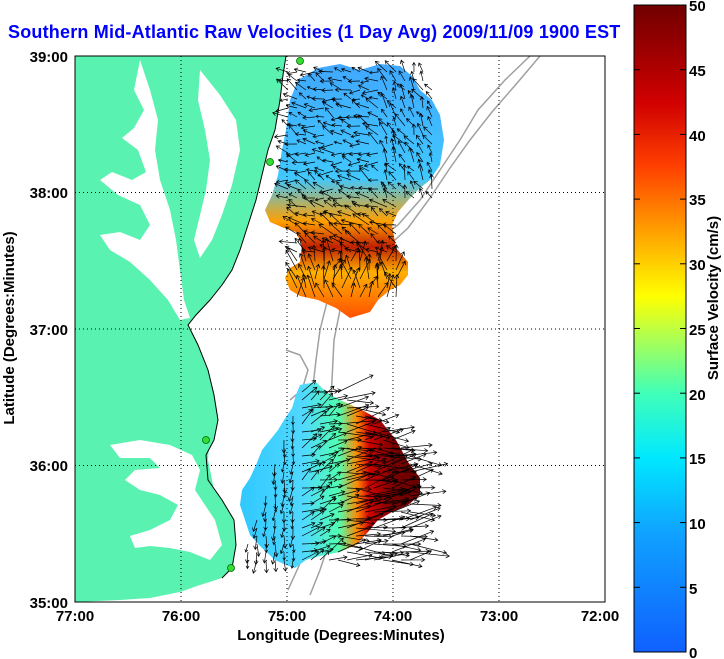 Image resolution: width=724 pixels, height=659 pixels. Describe the element at coordinates (206, 440) in the screenshot. I see `radar-station` at that location.